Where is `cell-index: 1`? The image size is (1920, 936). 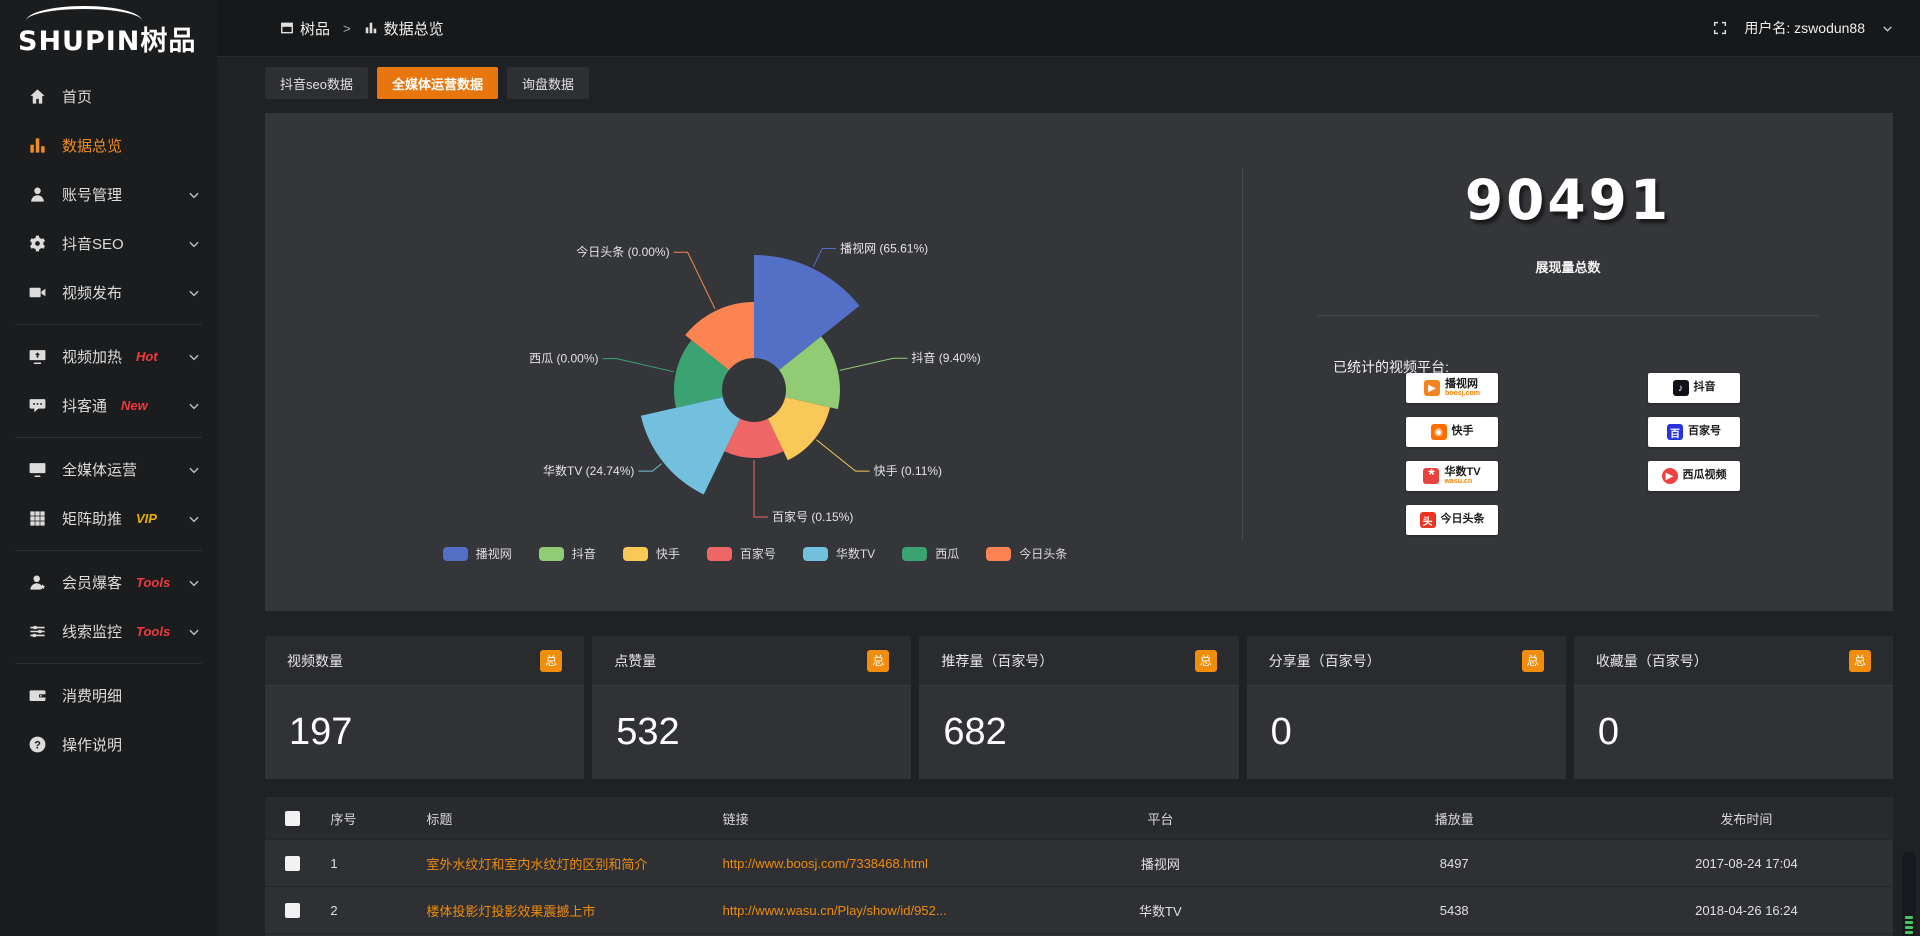
cell-index: 1 is located at coordinates (334, 863).